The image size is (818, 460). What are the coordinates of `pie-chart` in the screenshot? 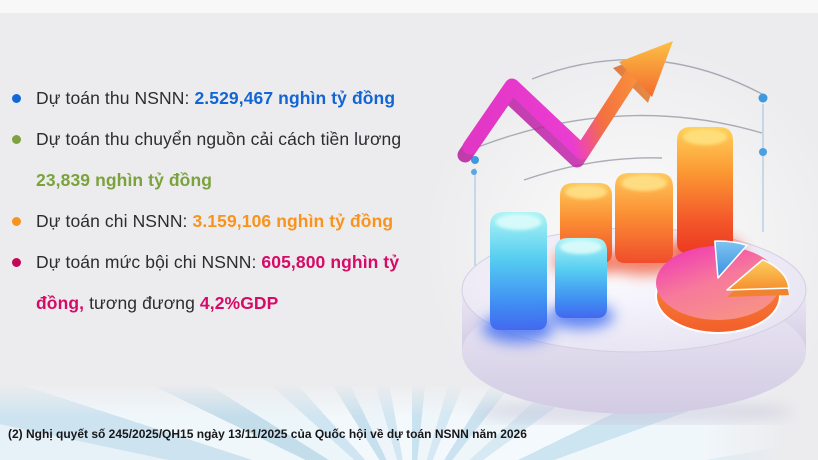 It's located at (722, 287).